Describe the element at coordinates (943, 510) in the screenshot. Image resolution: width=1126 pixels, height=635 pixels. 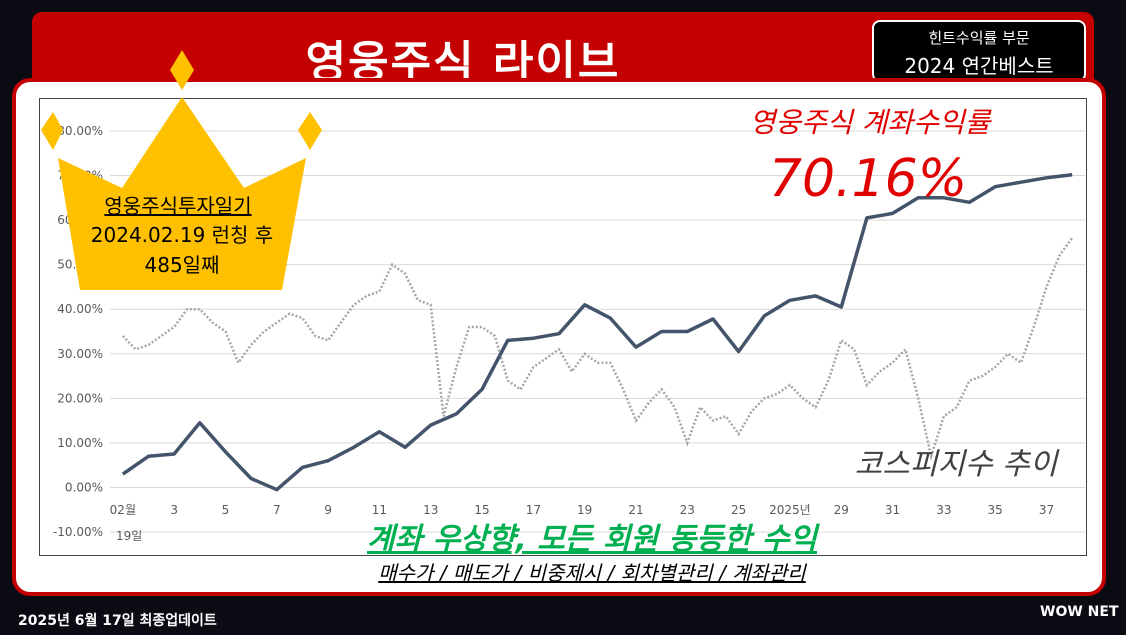
I see `x-tick-label: 33` at that location.